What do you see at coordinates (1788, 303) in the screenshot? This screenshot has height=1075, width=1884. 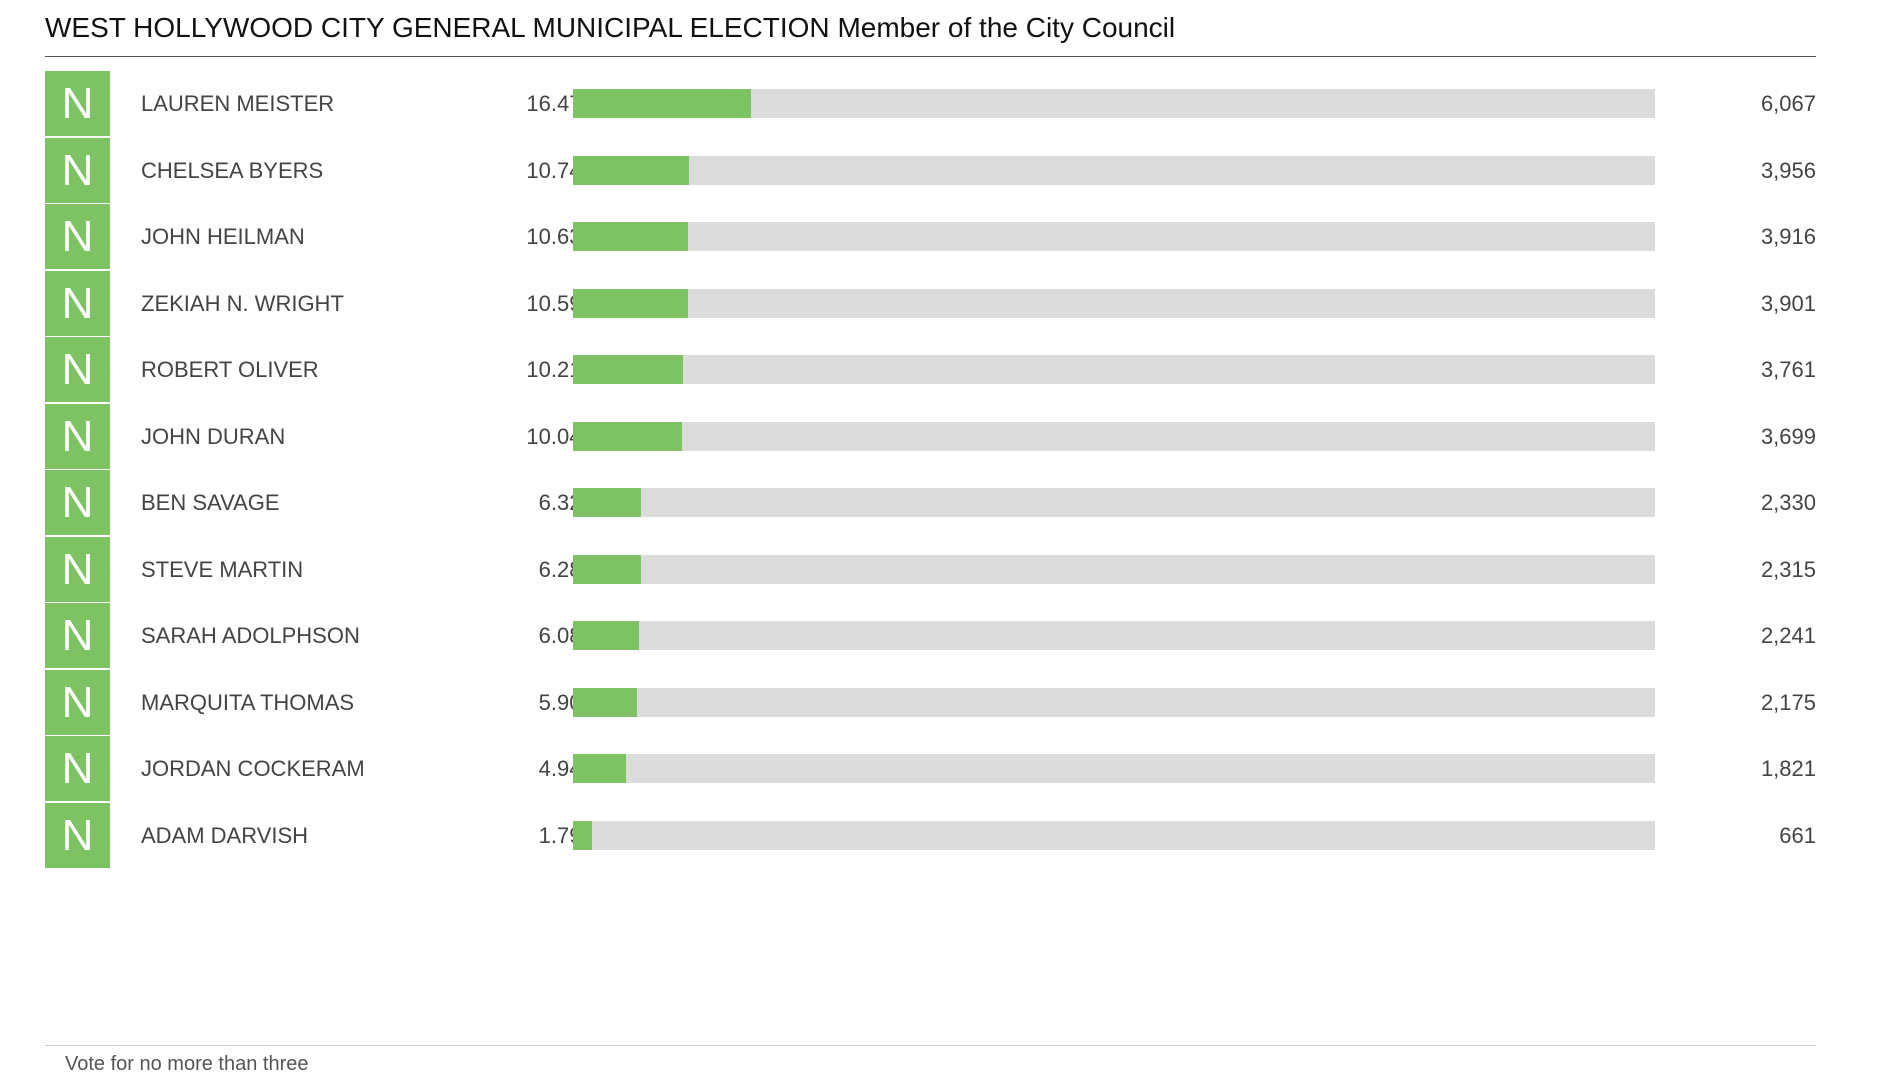 I see `vote-count: 3,901` at bounding box center [1788, 303].